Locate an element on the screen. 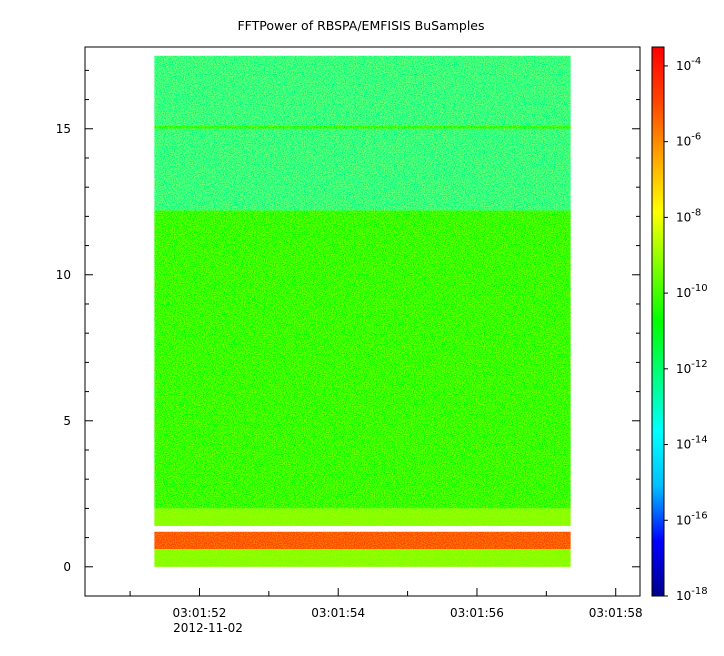 Image resolution: width=724 pixels, height=656 pixels. x-tick-label: 03:01:58 is located at coordinates (616, 613).